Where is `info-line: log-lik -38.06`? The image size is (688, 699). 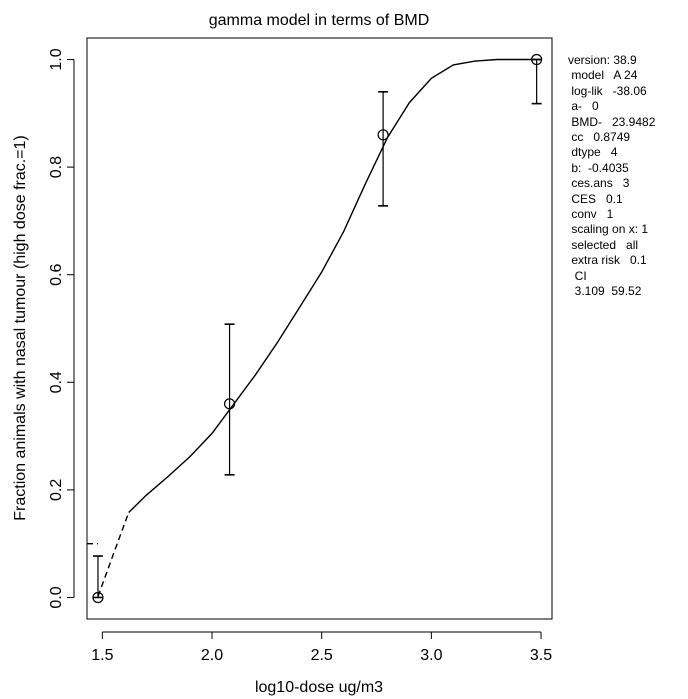
info-line: log-lik -38.06 is located at coordinates (607, 90).